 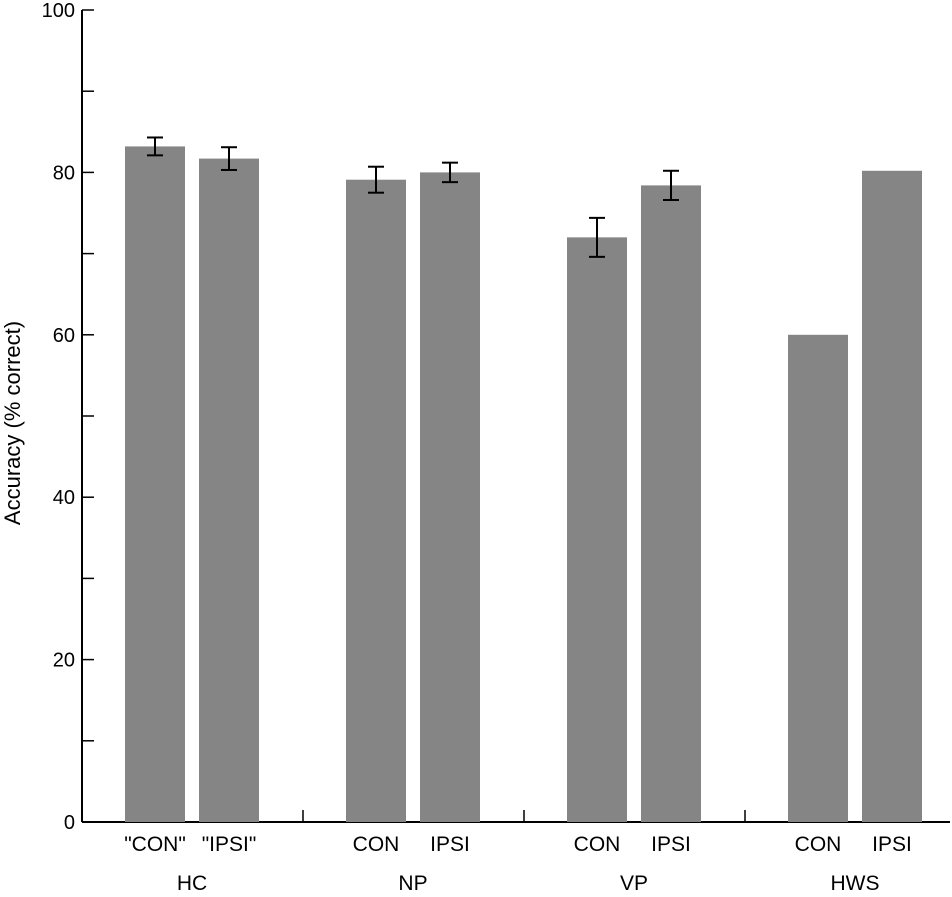 What do you see at coordinates (855, 883) in the screenshot?
I see `group-label: HWS` at bounding box center [855, 883].